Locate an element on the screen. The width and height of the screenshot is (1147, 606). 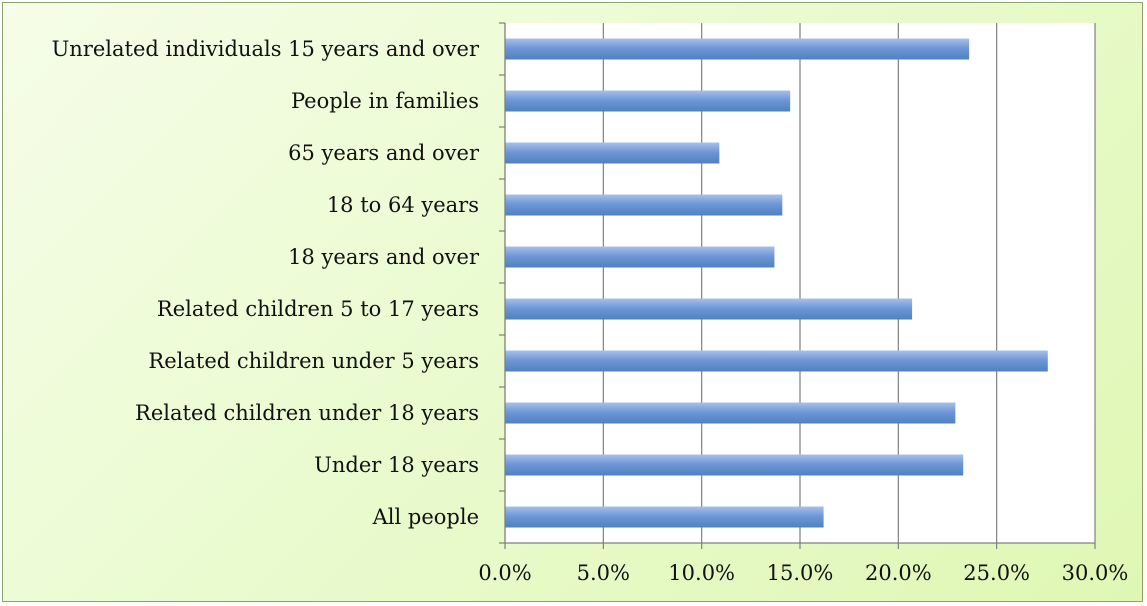
category-label: 18 to 64 years is located at coordinates (403, 205).